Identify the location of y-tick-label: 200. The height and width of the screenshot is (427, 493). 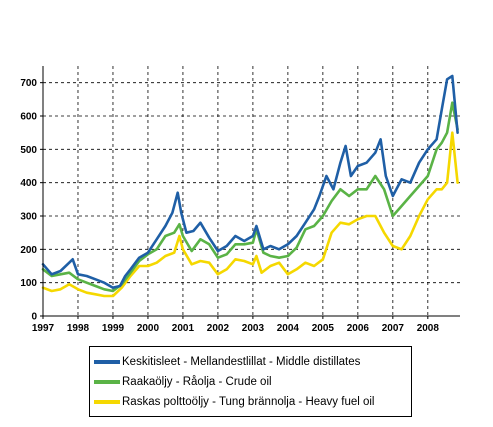
(28, 250).